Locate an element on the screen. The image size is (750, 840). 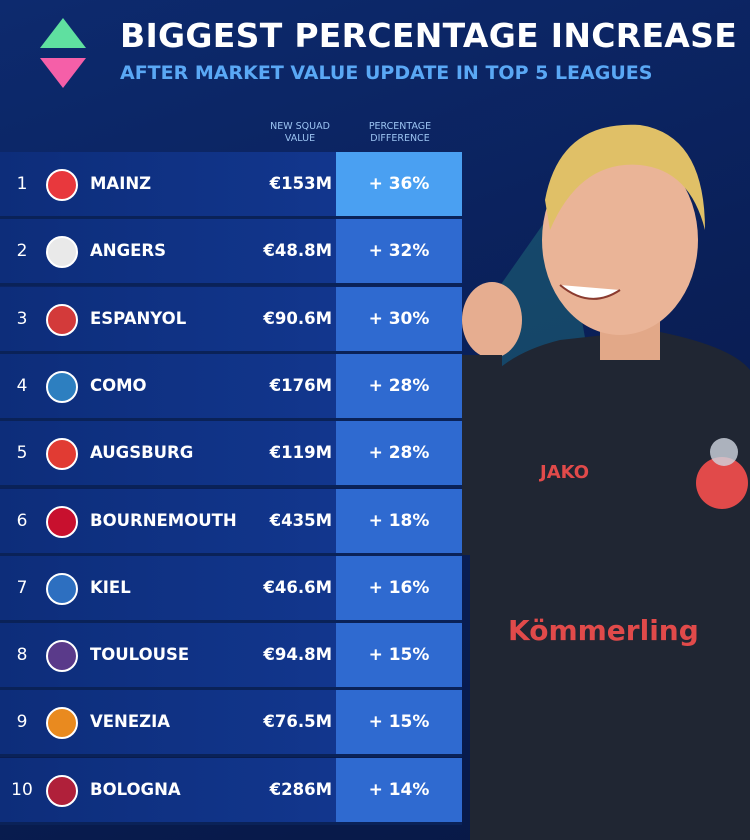
table-row: 7 KIEL €46.6M + 16% is located at coordinates (231, 589).